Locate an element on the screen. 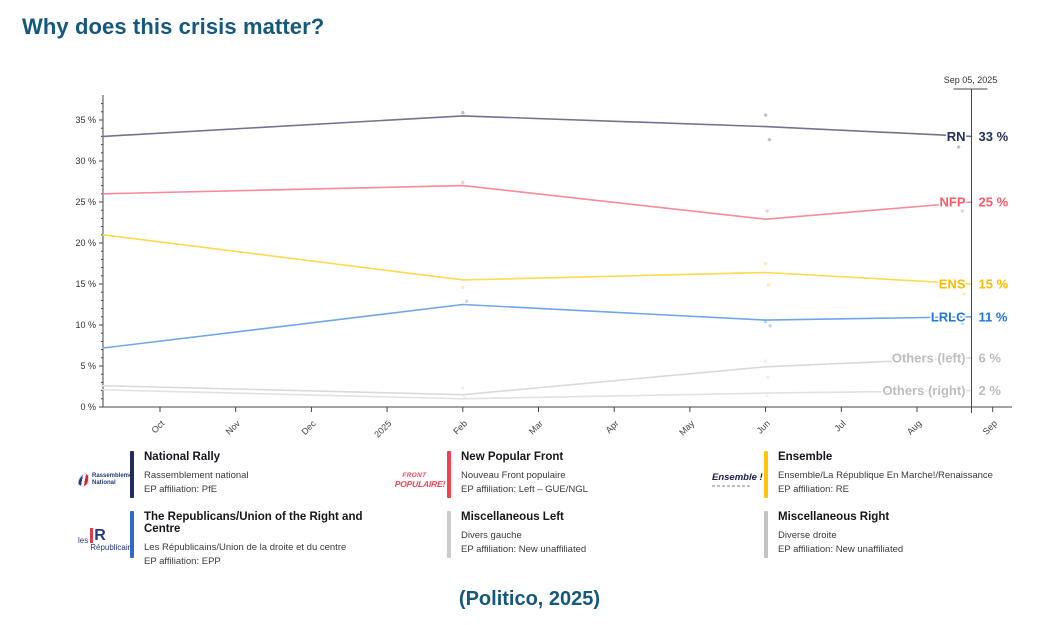  x-tick-label: Nov is located at coordinates (233, 427).